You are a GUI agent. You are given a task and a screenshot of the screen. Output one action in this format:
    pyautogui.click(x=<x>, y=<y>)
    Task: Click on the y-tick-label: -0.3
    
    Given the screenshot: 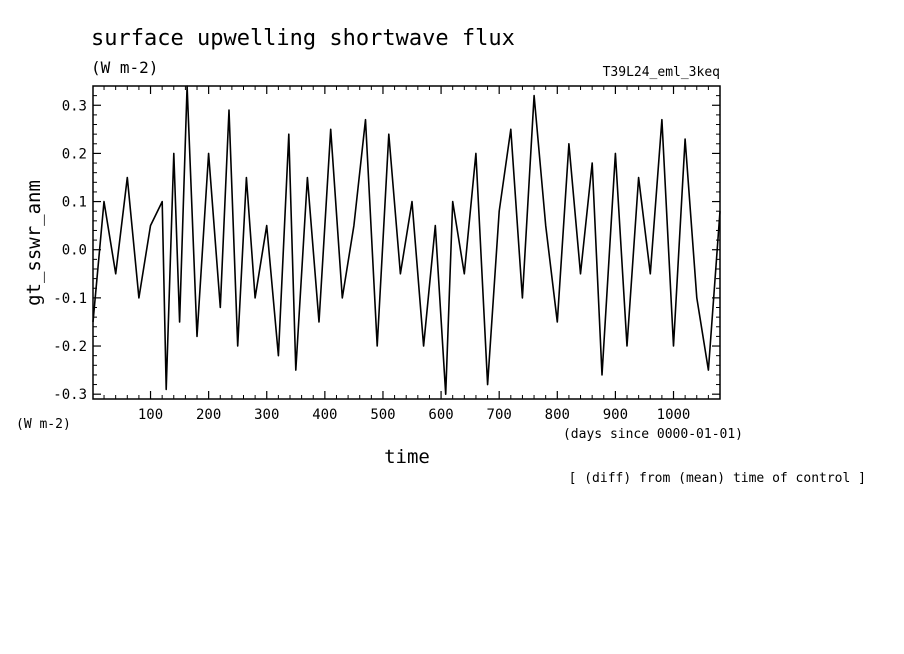 What is the action you would take?
    pyautogui.click(x=70, y=395)
    